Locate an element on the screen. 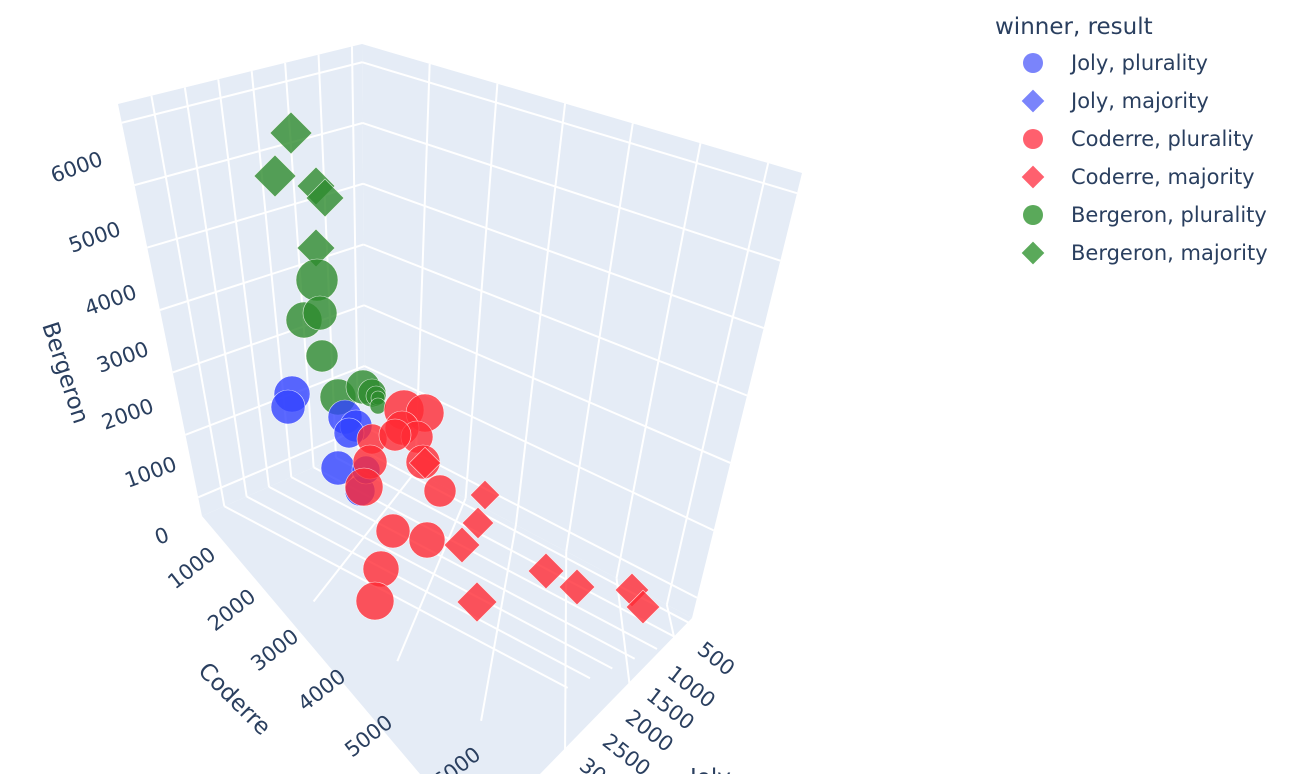 This screenshot has height=774, width=1300. svg-text: 500 is located at coordinates (716, 659).